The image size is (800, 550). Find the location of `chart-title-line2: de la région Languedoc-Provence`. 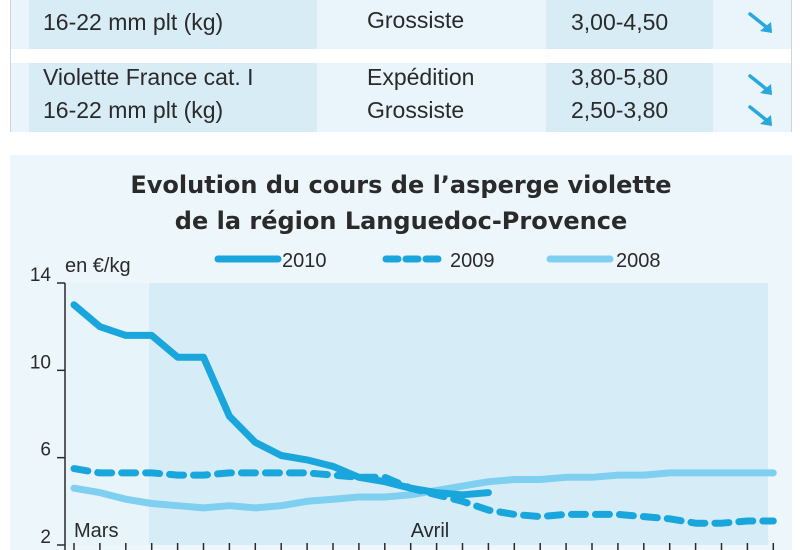

chart-title-line2: de la région Languedoc-Provence is located at coordinates (401, 221).